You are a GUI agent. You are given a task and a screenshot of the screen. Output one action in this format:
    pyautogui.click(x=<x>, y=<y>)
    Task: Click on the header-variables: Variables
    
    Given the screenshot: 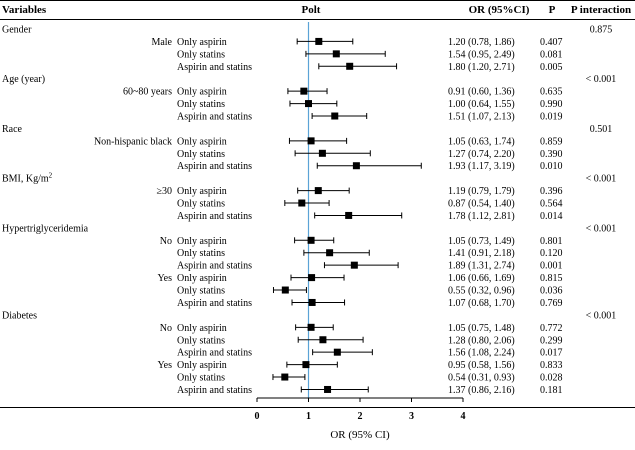 What is the action you would take?
    pyautogui.click(x=24, y=10)
    